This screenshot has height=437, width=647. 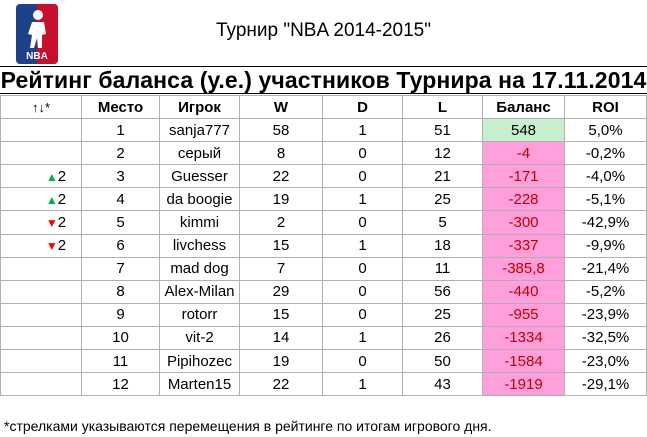 What do you see at coordinates (199, 291) in the screenshot?
I see `player-cell: Alex-Milan` at bounding box center [199, 291].